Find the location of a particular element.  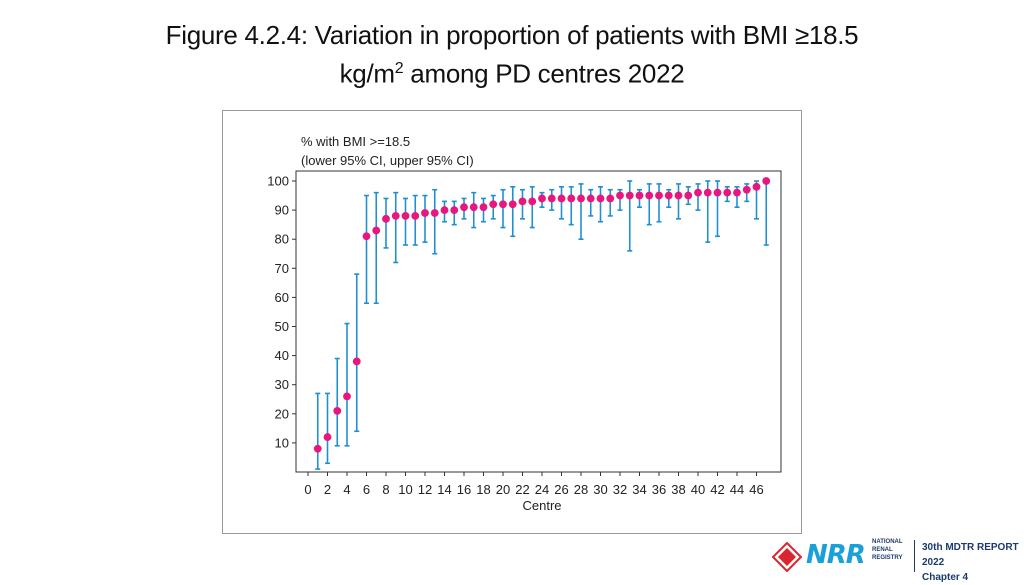

registry-logo-text: NRR is located at coordinates (836, 555).